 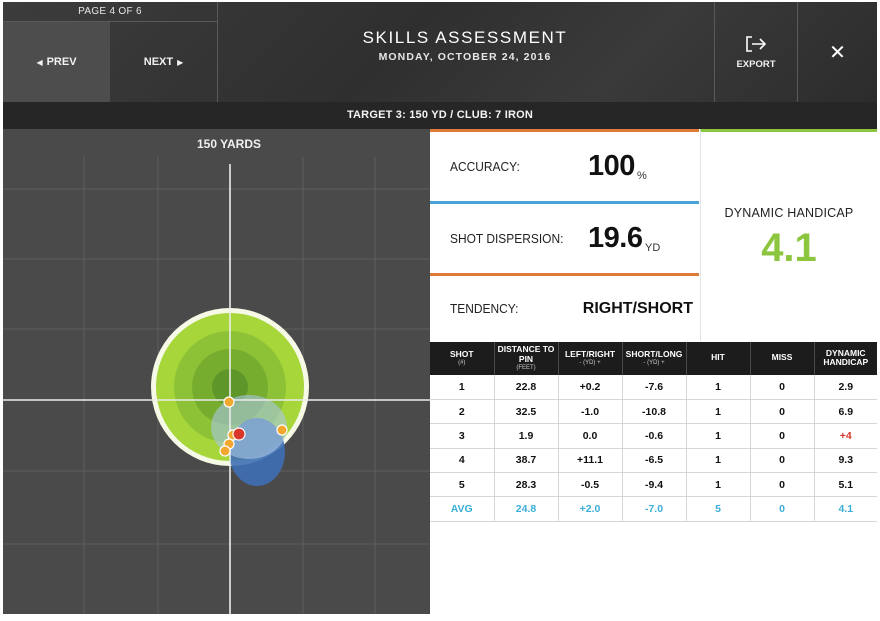 I want to click on export-button: EXPORT, so click(x=756, y=52).